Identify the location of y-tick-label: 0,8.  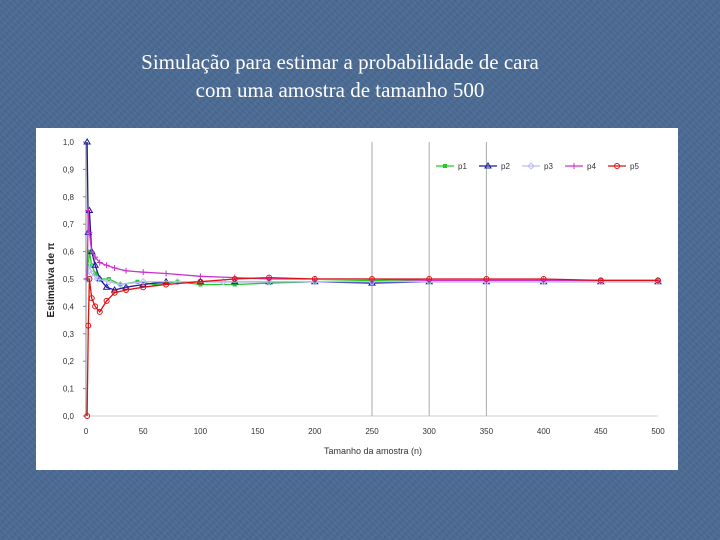
(69, 197).